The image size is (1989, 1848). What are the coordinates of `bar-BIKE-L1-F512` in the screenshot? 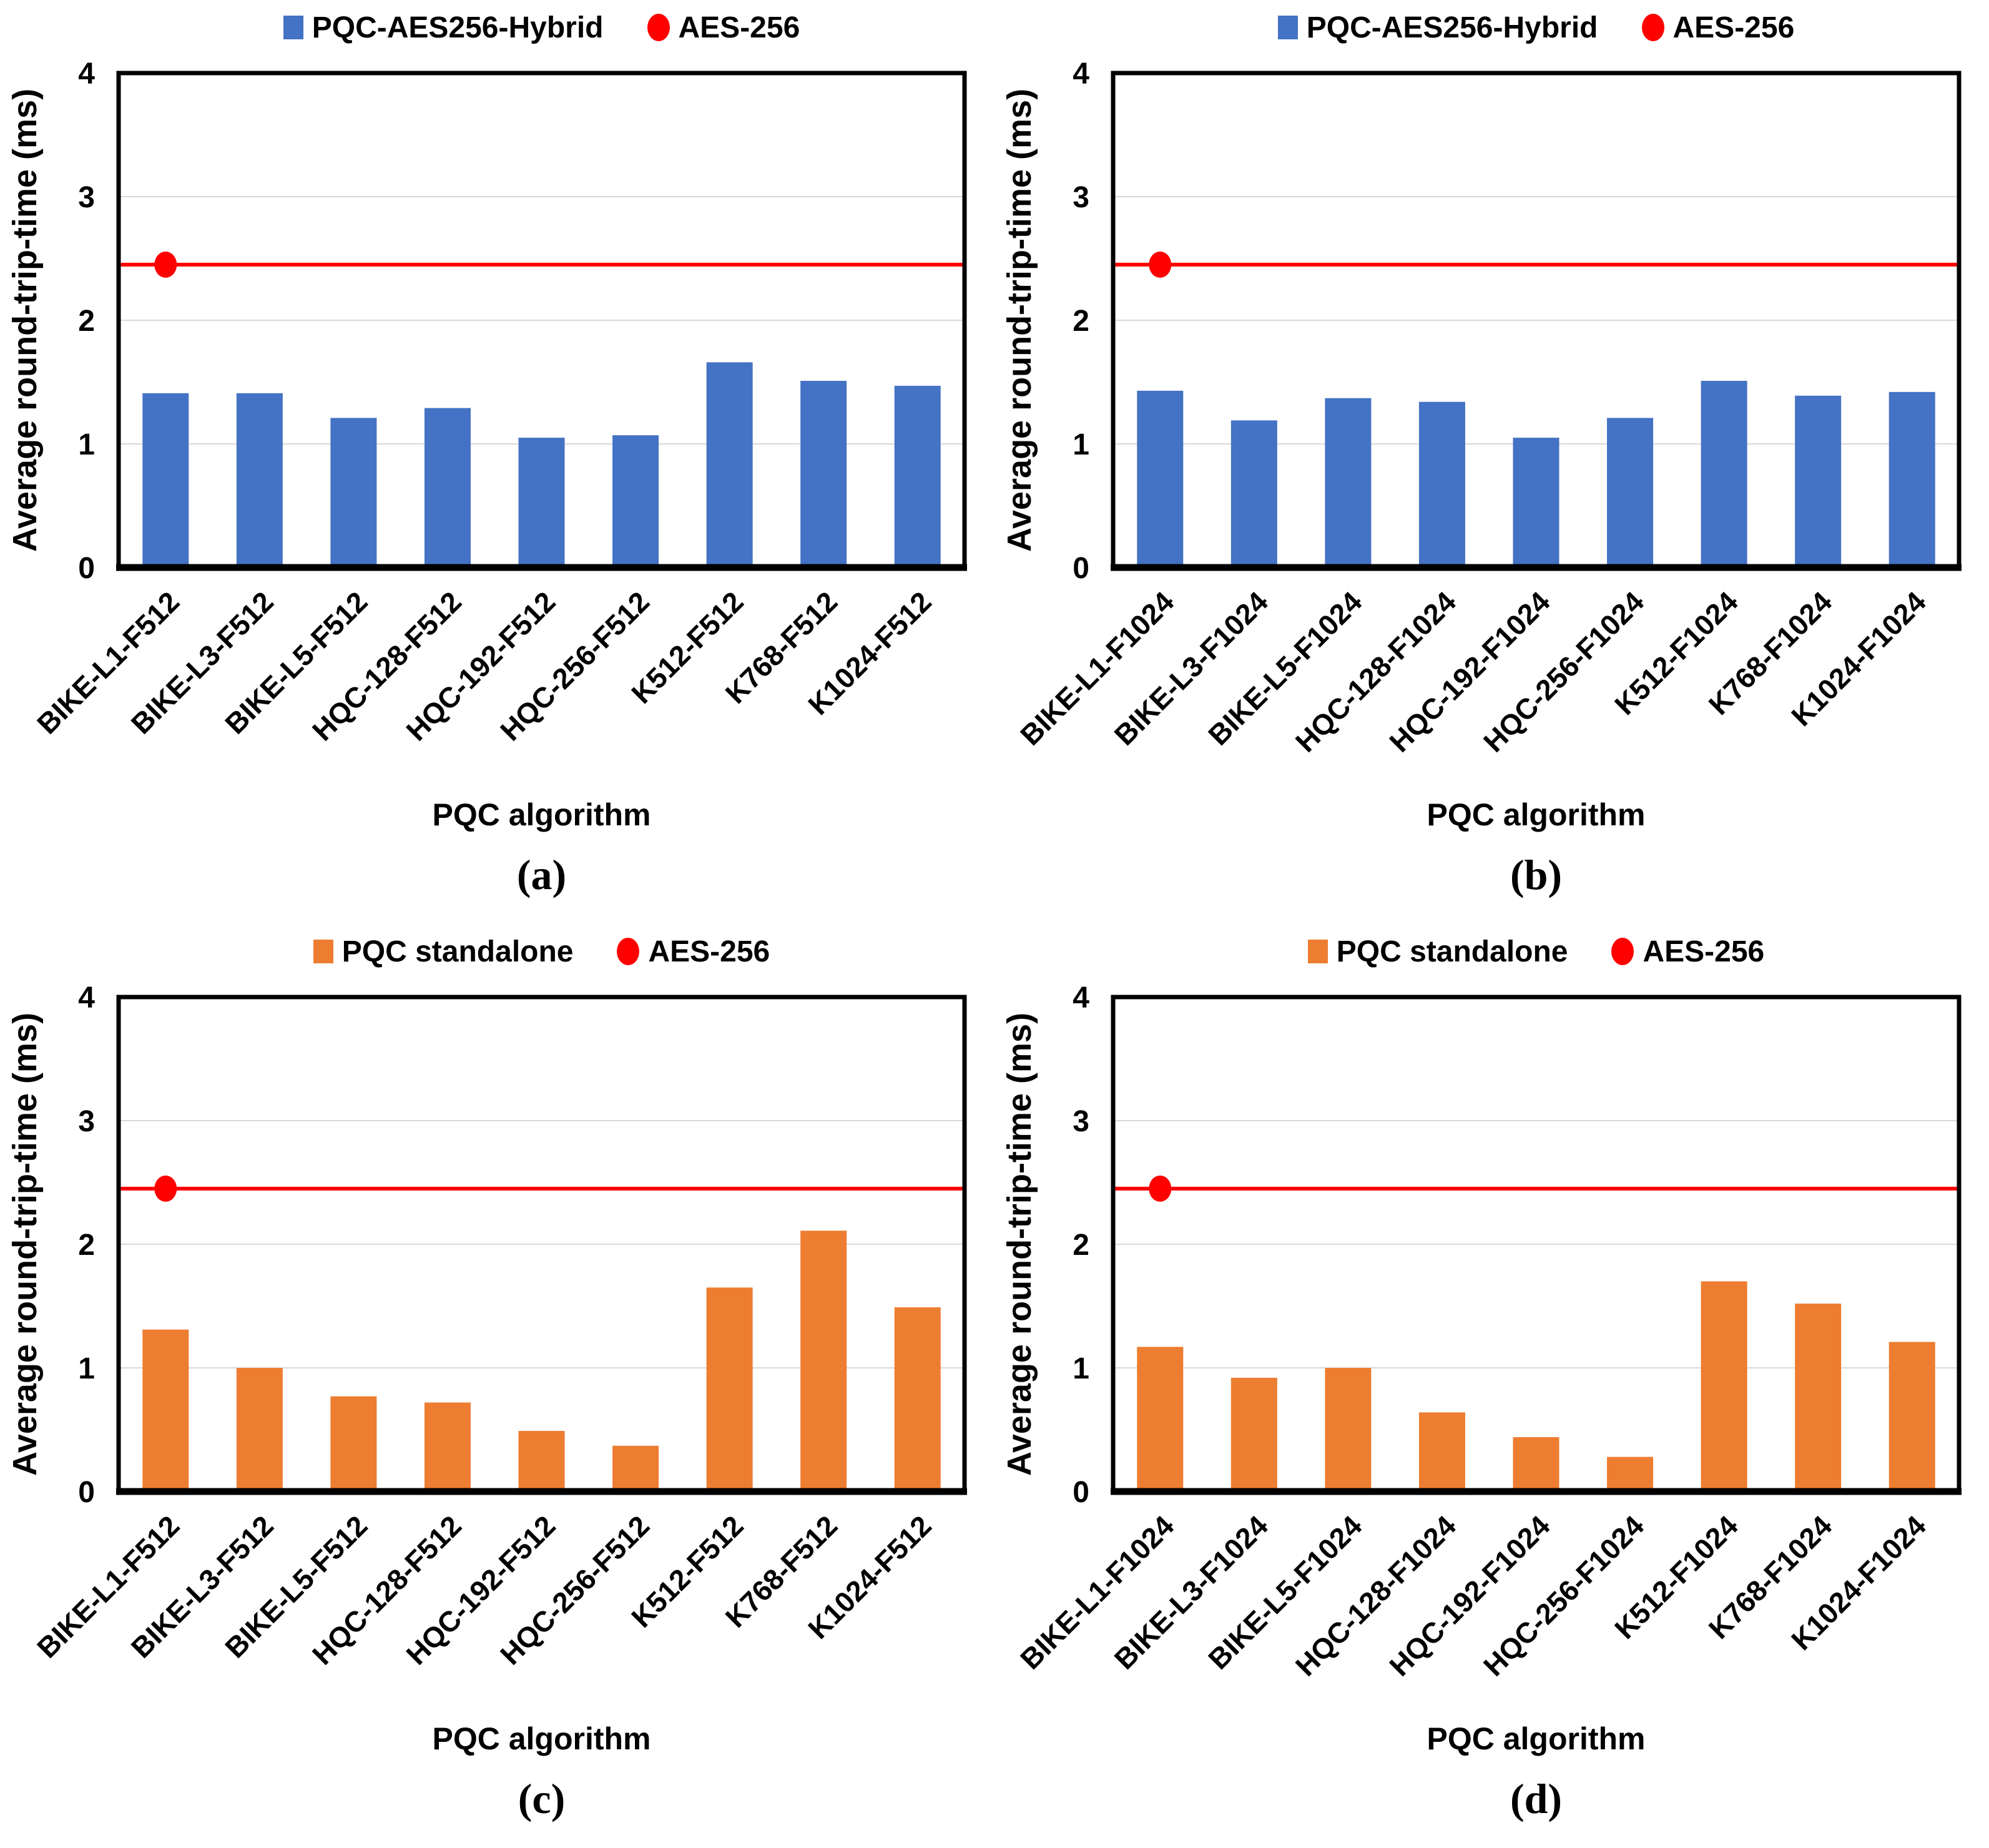 It's located at (165, 480).